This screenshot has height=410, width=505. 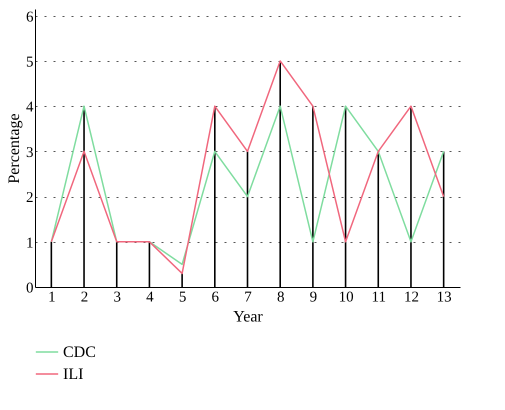 What do you see at coordinates (182, 298) in the screenshot?
I see `x-tick-label: 5` at bounding box center [182, 298].